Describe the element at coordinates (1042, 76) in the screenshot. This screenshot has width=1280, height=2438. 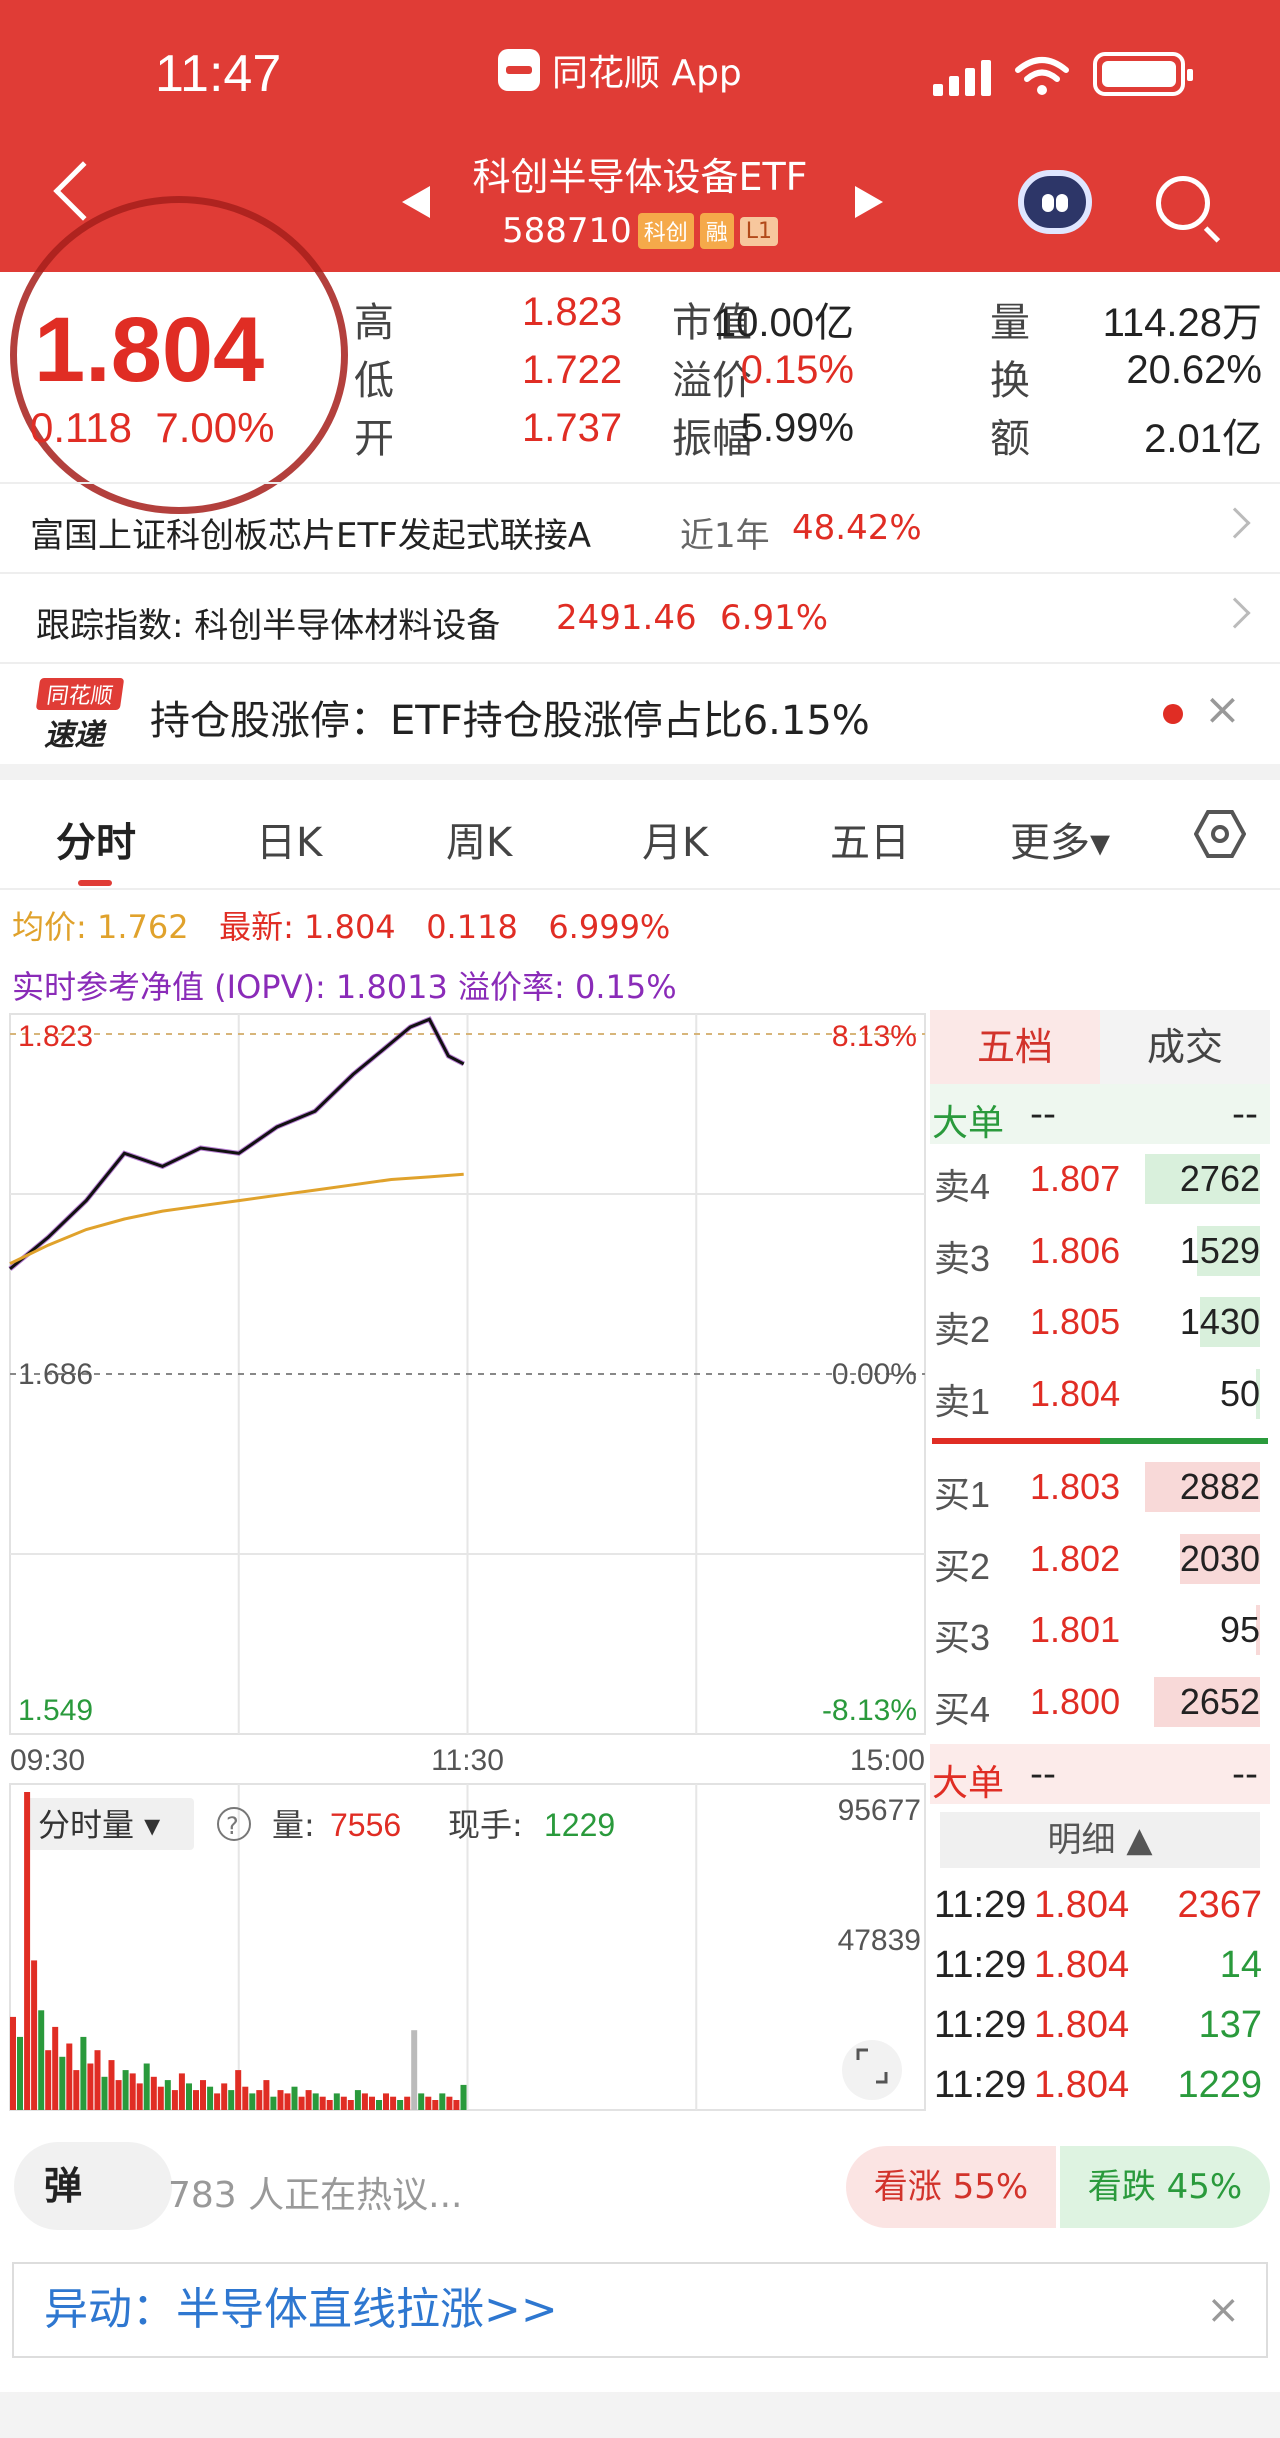
I see `wifi-icon` at that location.